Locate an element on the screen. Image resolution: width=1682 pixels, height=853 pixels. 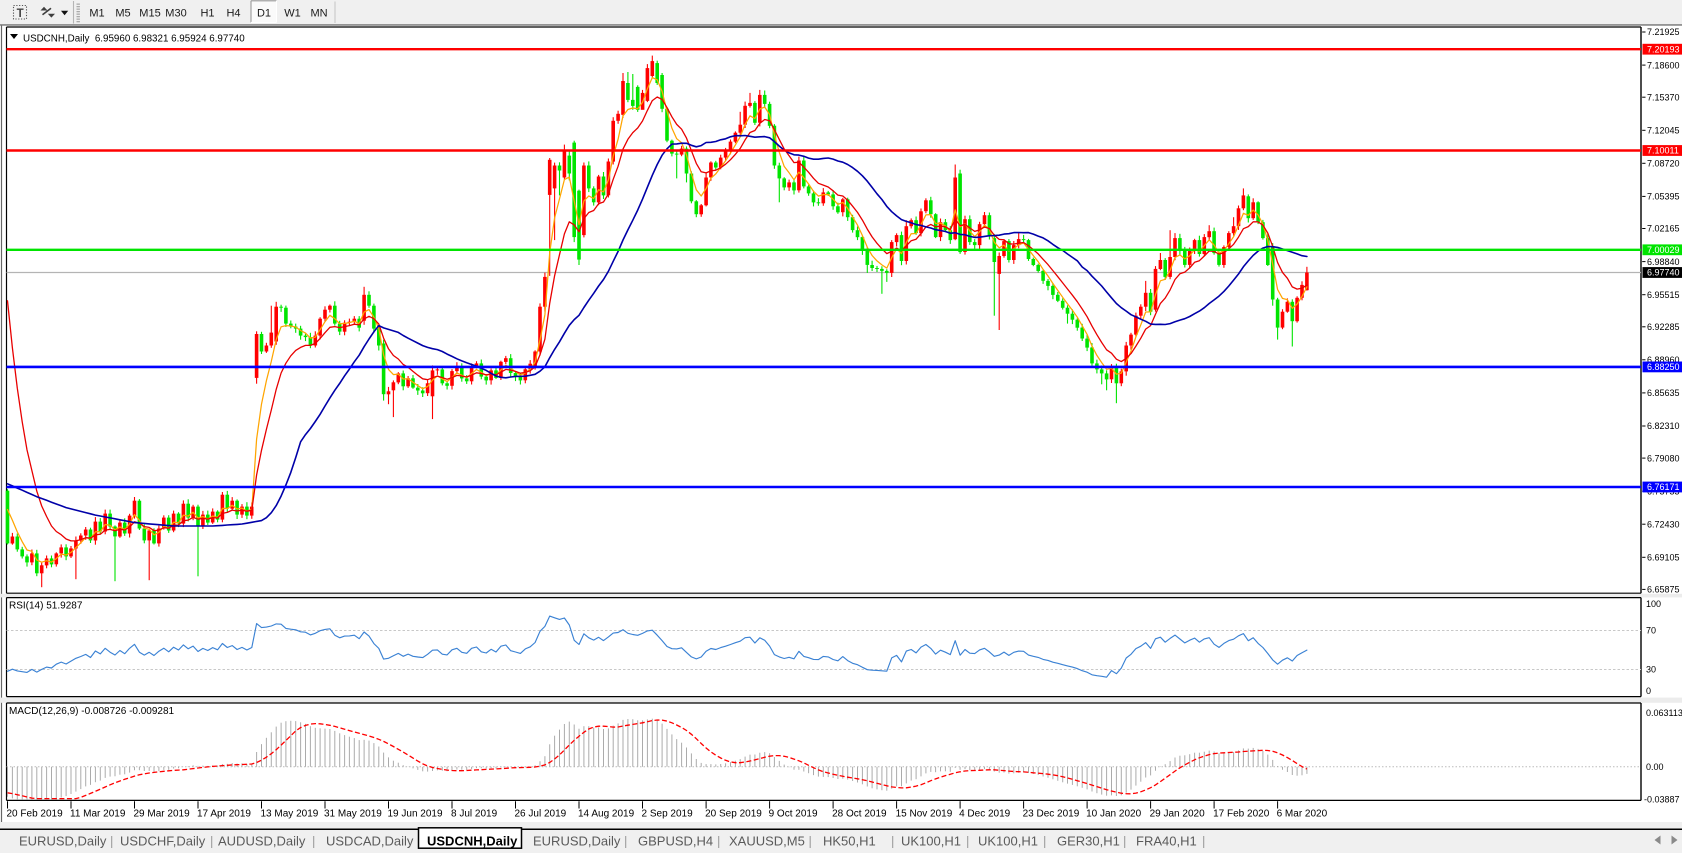
svg-text: 7.10011 is located at coordinates (1663, 151).